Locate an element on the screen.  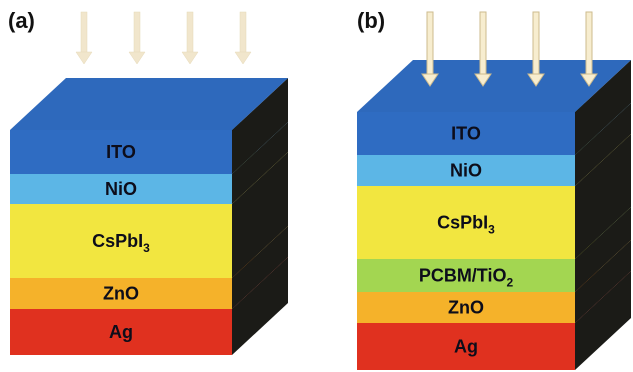
panel-a-label: (a) is located at coordinates (21, 20).